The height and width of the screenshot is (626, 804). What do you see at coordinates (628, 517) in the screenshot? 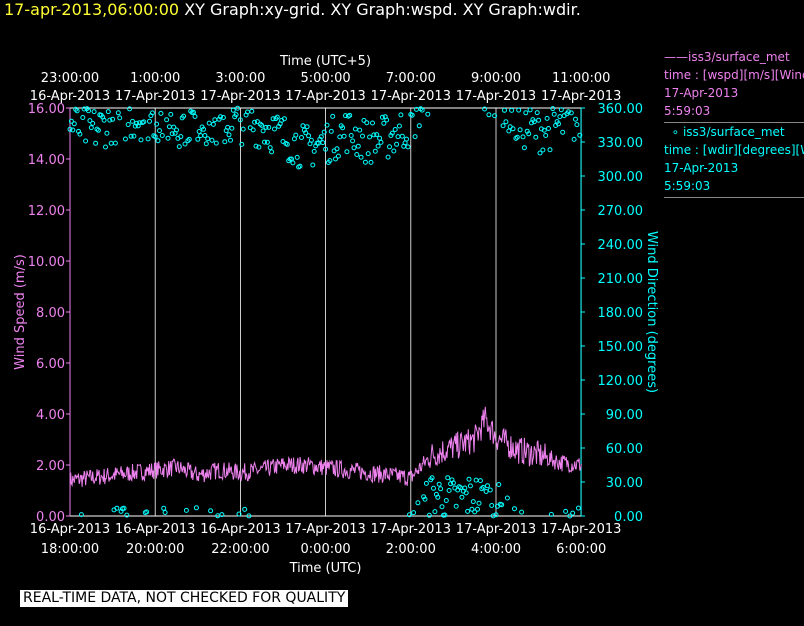
I see `y-right-tick-label: 0.00` at bounding box center [628, 517].